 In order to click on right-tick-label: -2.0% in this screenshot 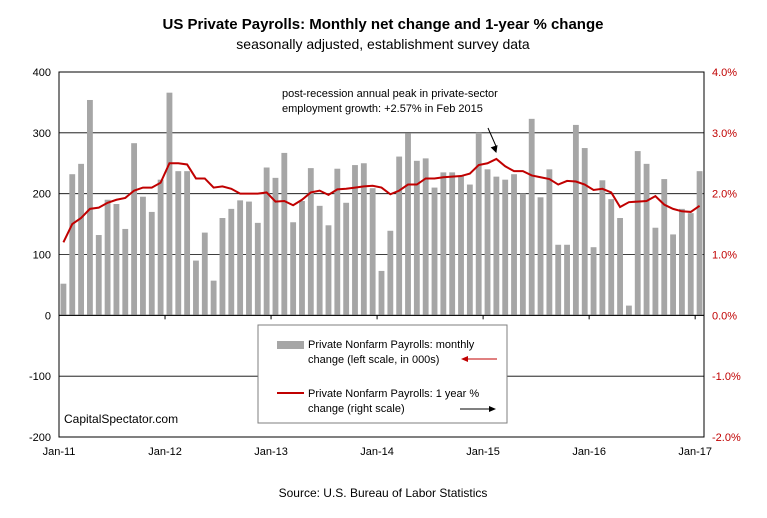, I will do `click(726, 438)`.